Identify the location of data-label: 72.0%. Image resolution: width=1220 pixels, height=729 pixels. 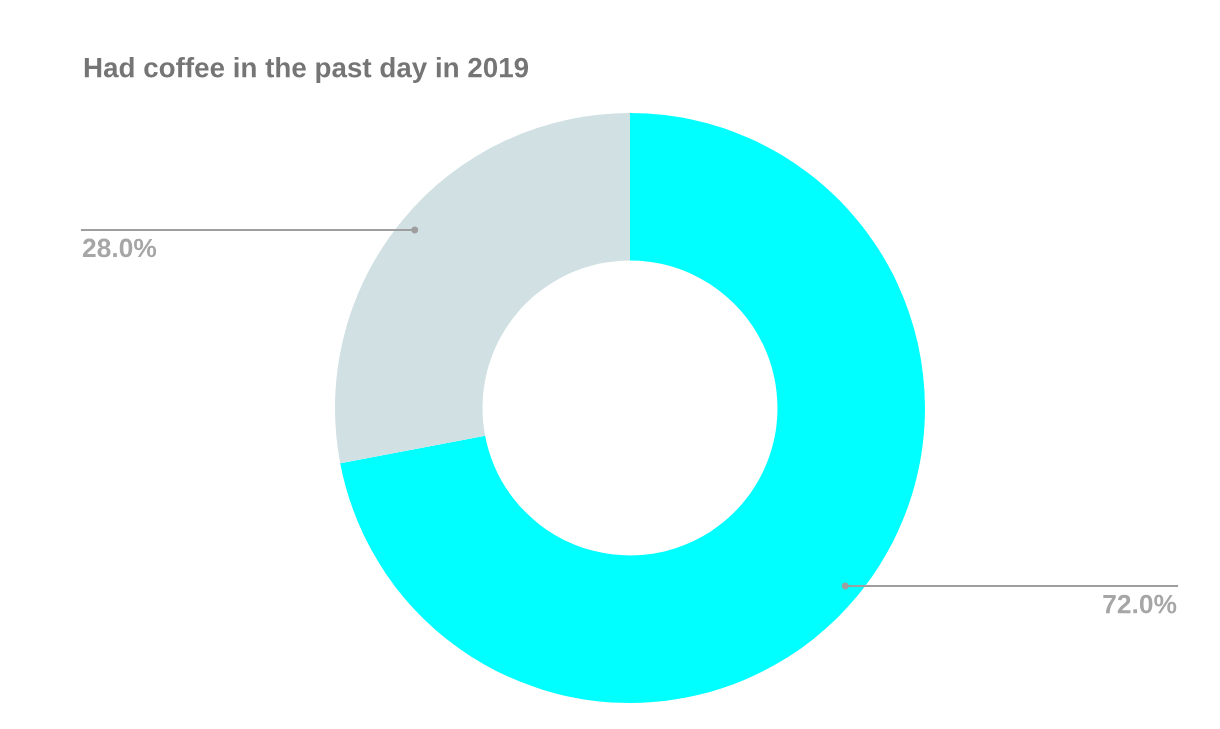
(1140, 604).